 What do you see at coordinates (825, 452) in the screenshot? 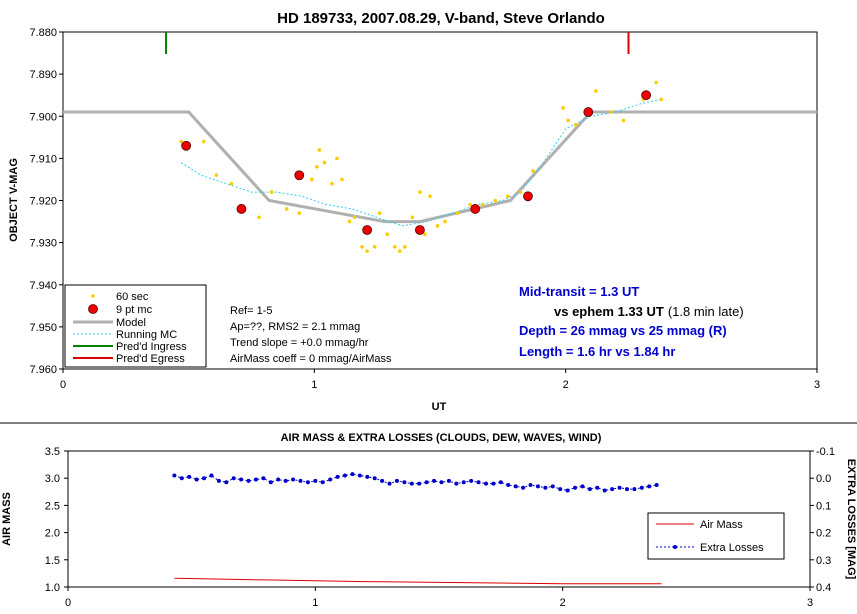
I see `losses-y-tick-label: -0.1` at bounding box center [825, 452].